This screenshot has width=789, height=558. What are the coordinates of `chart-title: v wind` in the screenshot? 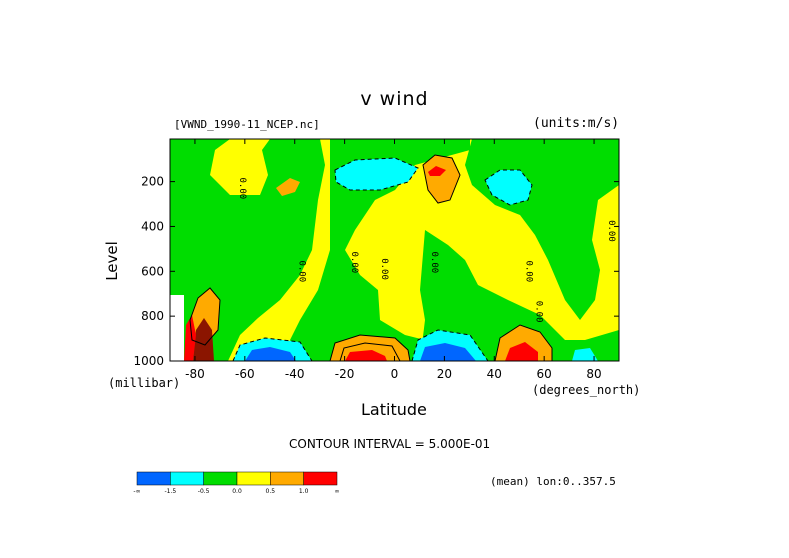 It's located at (394, 99).